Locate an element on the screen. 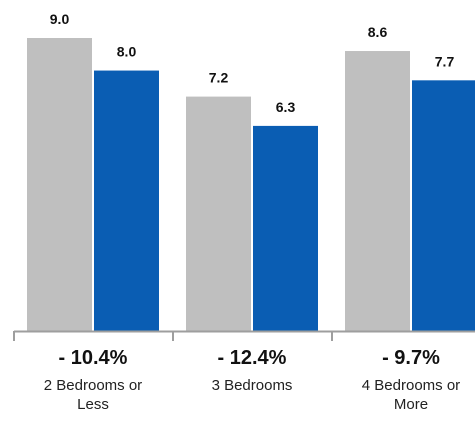  percent-change-label: - 12.4% is located at coordinates (252, 358).